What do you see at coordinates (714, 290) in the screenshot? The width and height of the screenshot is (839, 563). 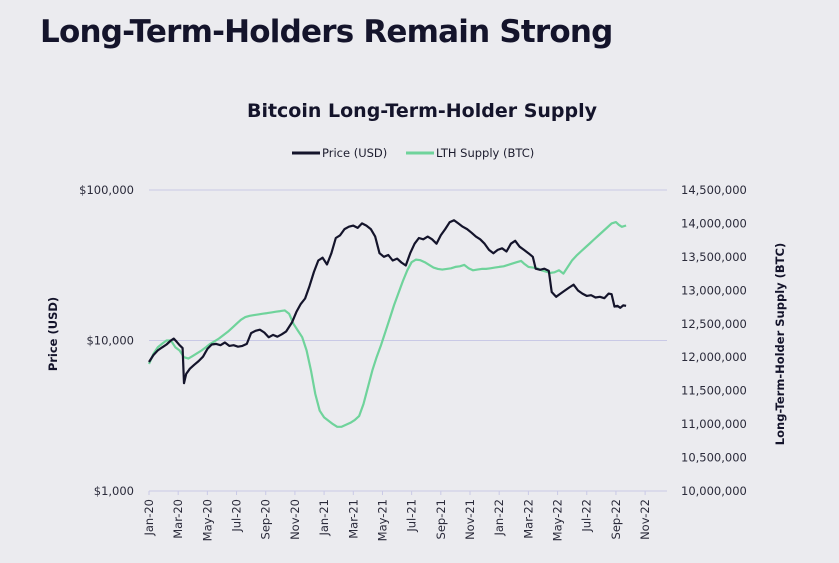 I see `right-tick-label: 13,000,000` at bounding box center [714, 290].